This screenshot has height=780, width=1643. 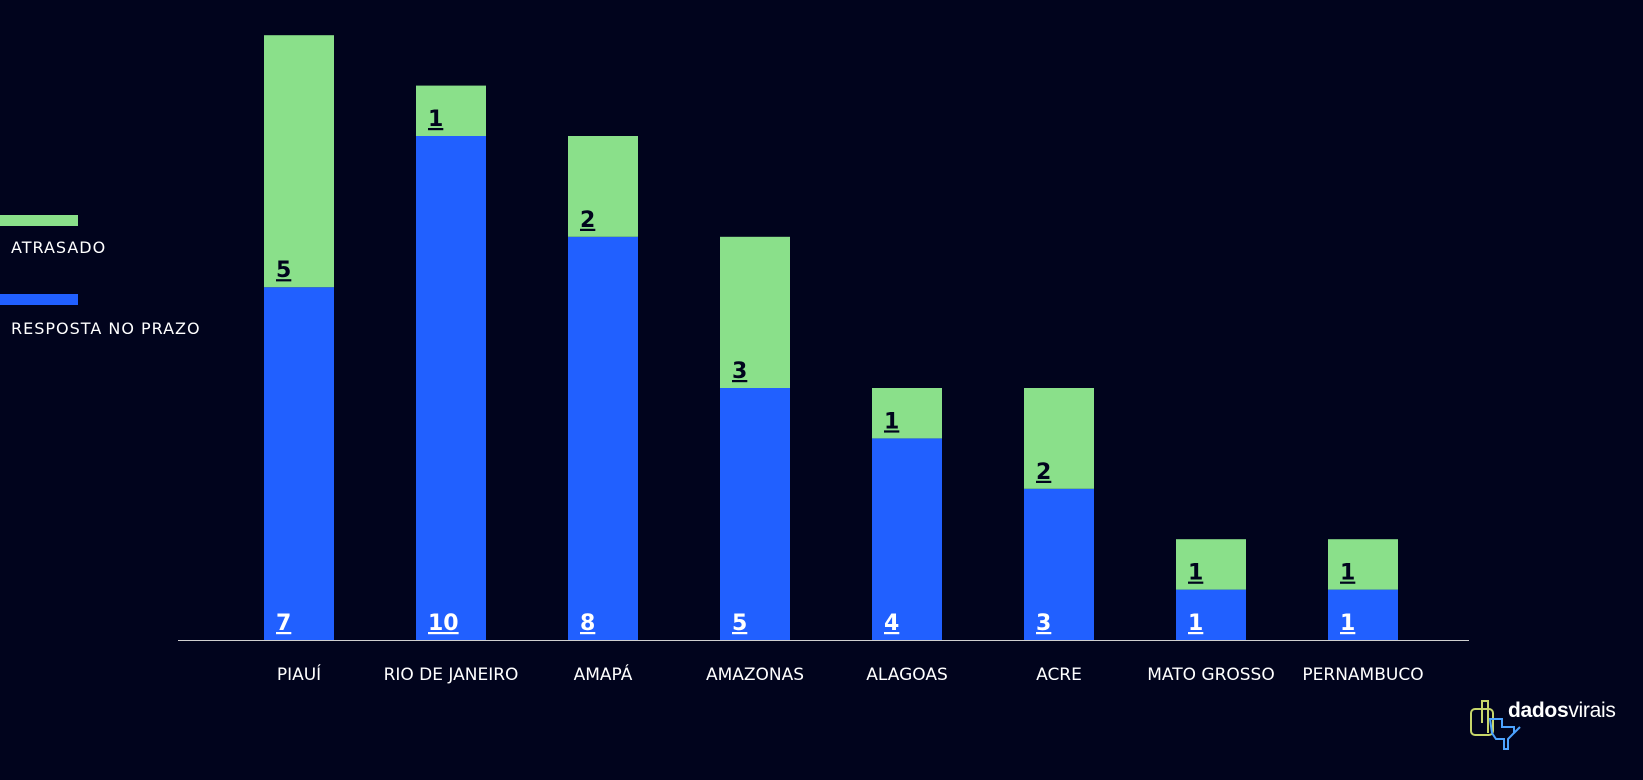 What do you see at coordinates (283, 270) in the screenshot?
I see `data-label-atrasado-0: 5` at bounding box center [283, 270].